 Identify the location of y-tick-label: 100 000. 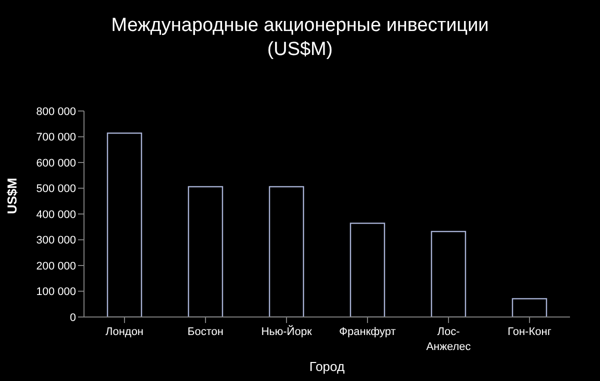
(56, 292).